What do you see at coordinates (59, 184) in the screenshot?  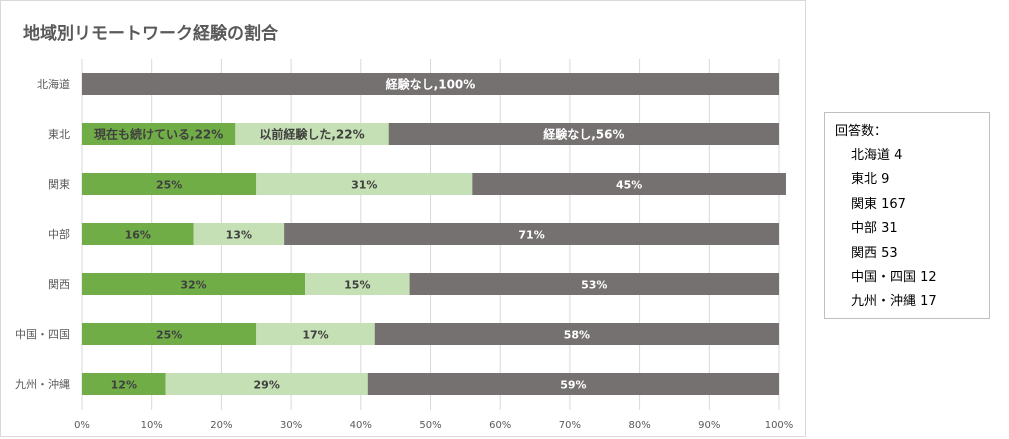 I see `y-category-label: 関東` at bounding box center [59, 184].